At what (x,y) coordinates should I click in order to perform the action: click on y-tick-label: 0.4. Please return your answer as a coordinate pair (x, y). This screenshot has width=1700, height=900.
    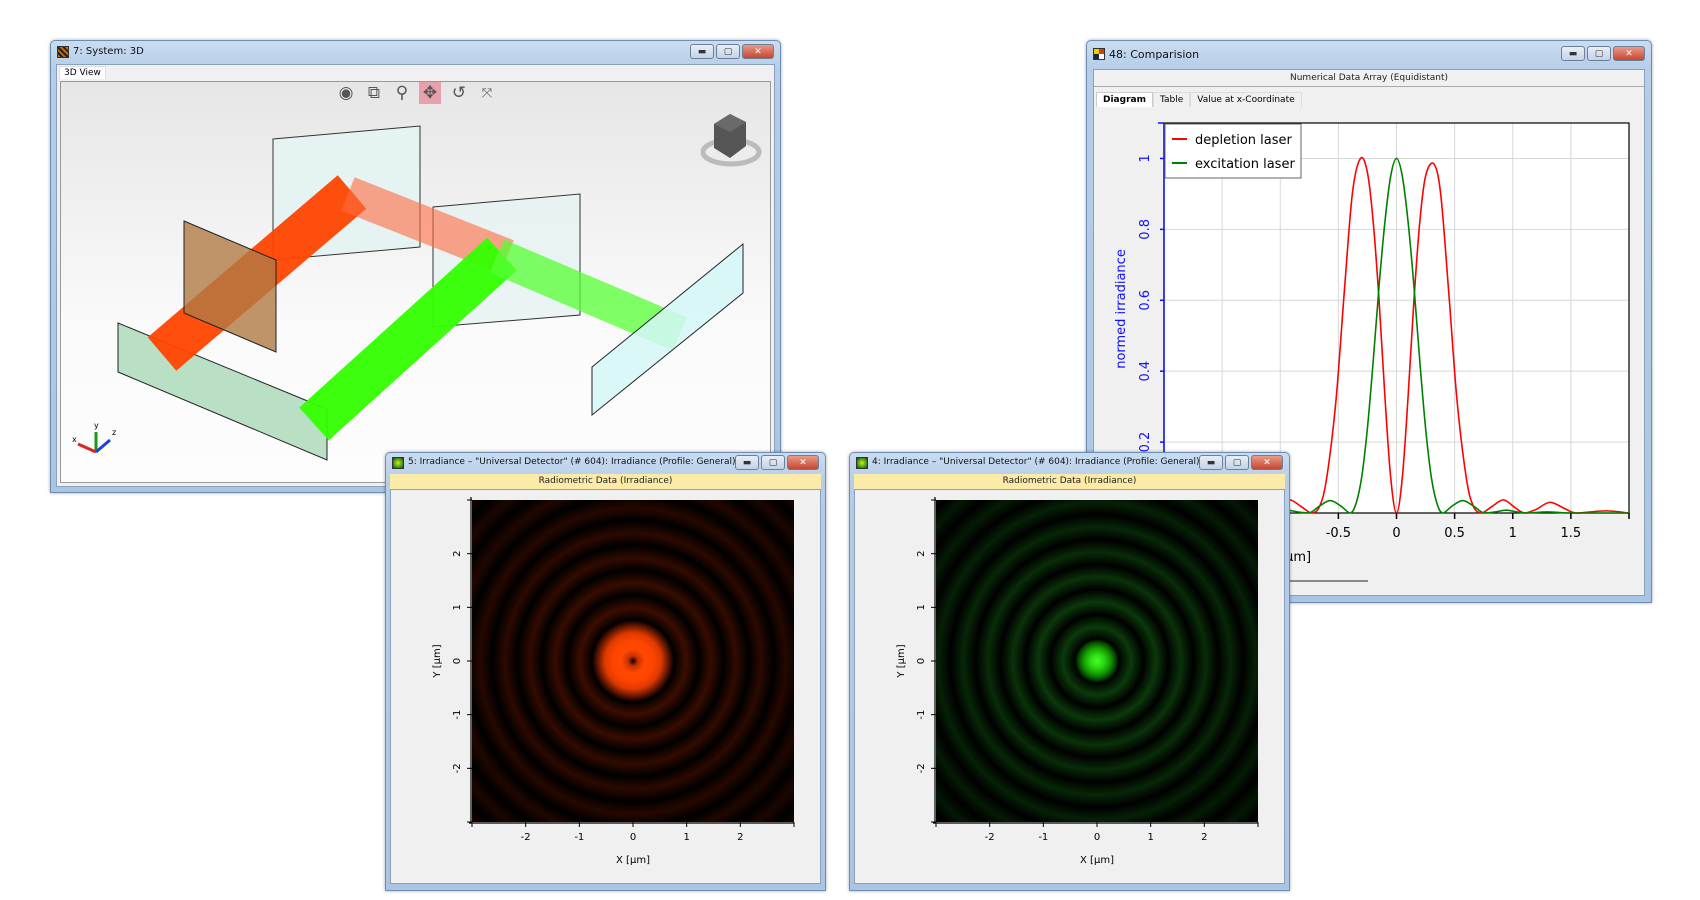
    Looking at the image, I should click on (1145, 371).